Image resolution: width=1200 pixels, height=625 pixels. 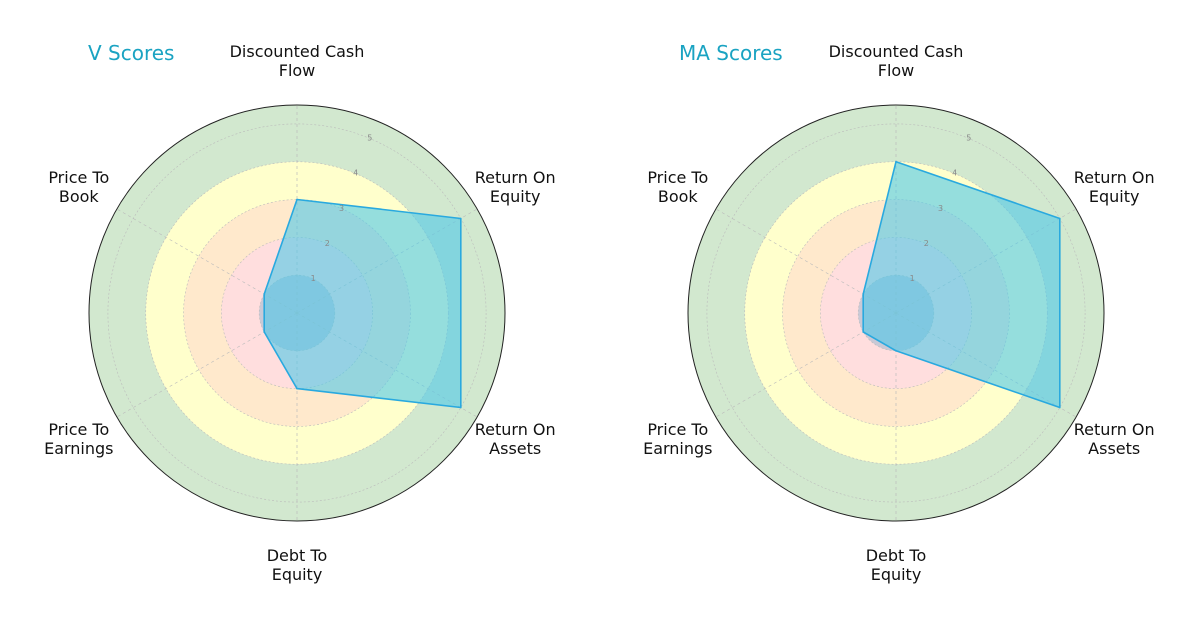 I want to click on chart-title: MA Scores, so click(x=731, y=53).